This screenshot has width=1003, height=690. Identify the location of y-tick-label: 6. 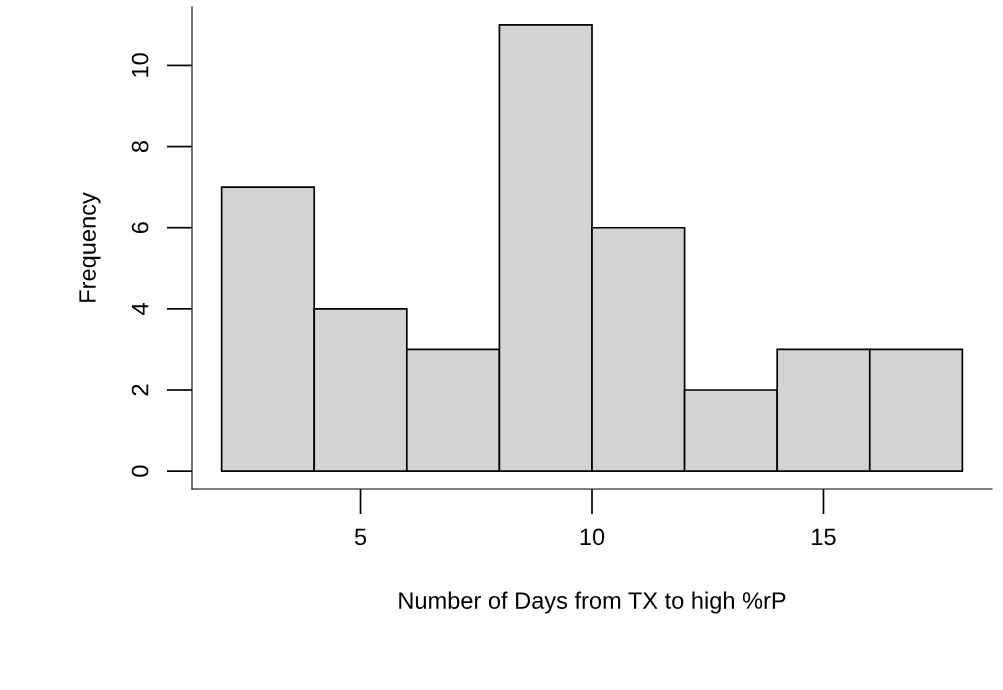
(140, 228).